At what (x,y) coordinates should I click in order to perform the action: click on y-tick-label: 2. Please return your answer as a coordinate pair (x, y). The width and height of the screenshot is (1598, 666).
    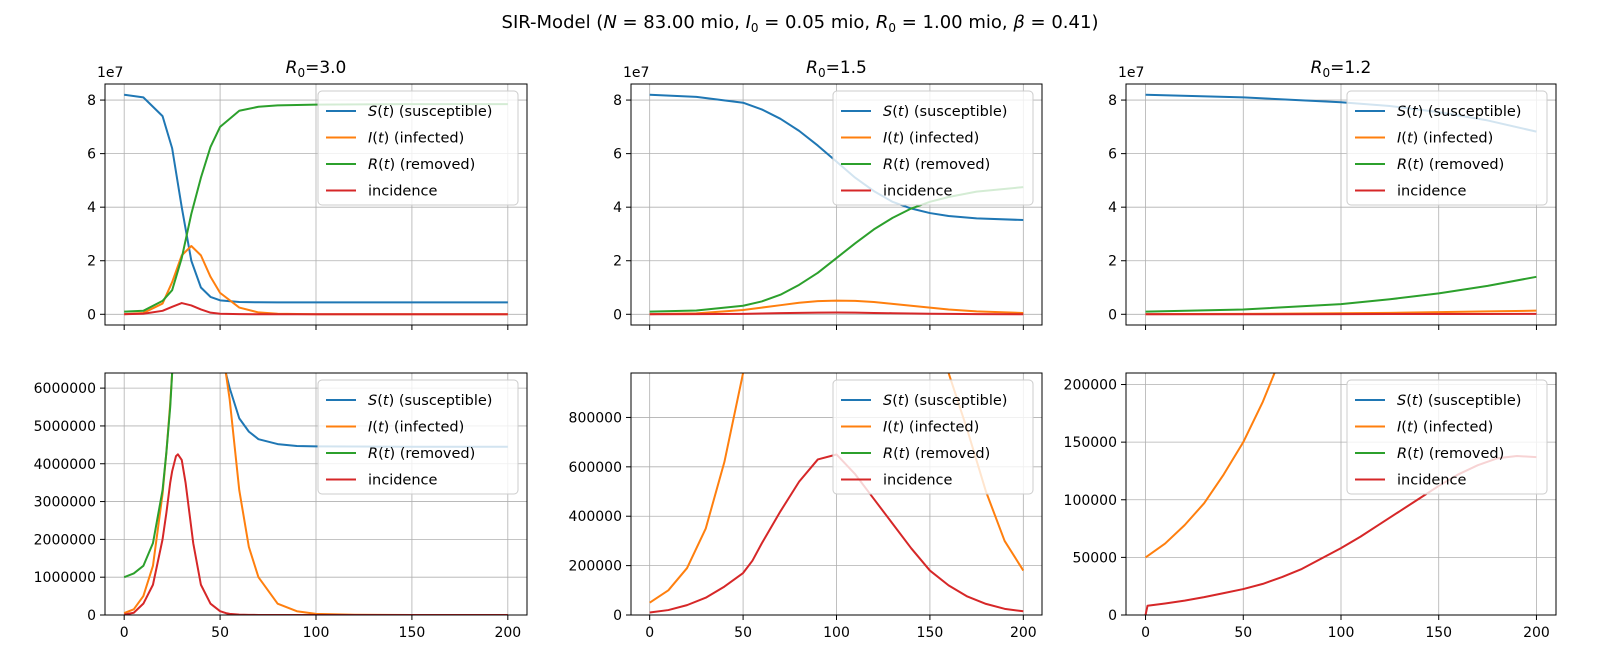
    Looking at the image, I should click on (617, 262).